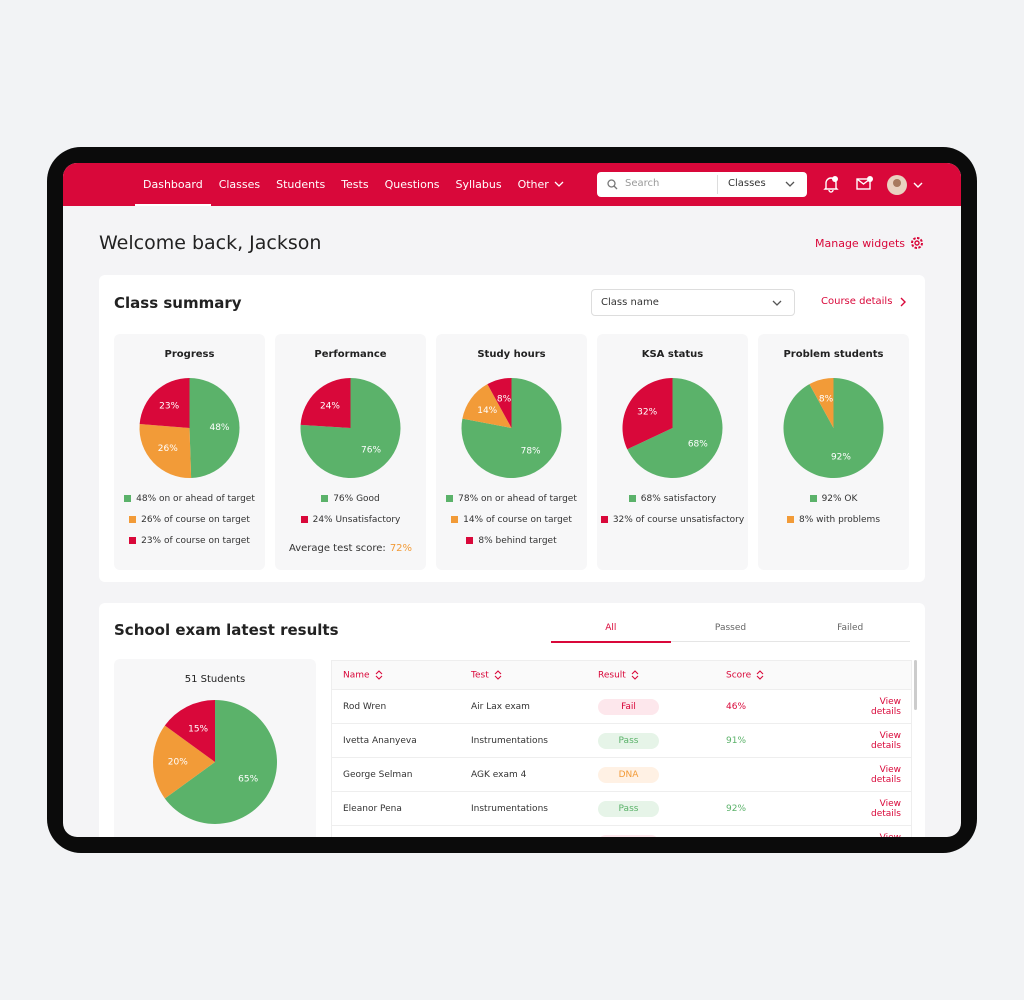 This screenshot has height=1000, width=1024. Describe the element at coordinates (301, 184) in the screenshot. I see `nav-item: Students` at that location.